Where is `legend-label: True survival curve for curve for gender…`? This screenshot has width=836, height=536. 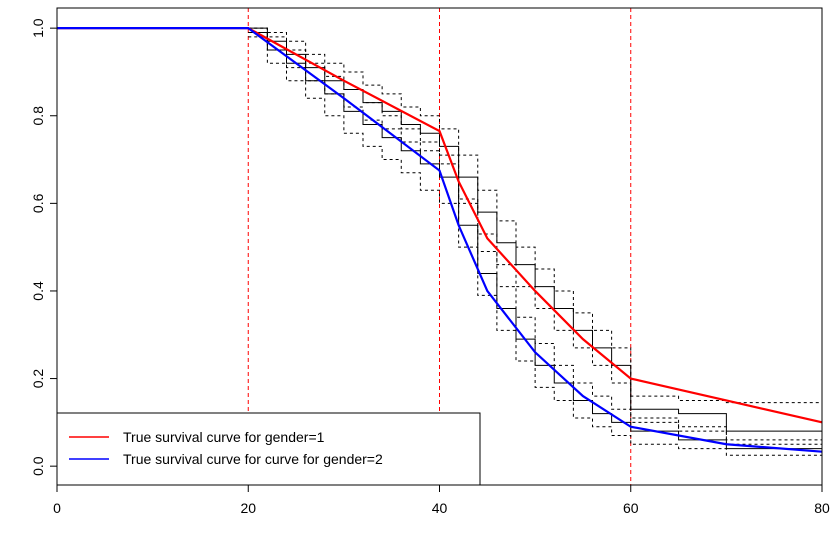
legend-label: True survival curve for curve for gender… is located at coordinates (253, 459).